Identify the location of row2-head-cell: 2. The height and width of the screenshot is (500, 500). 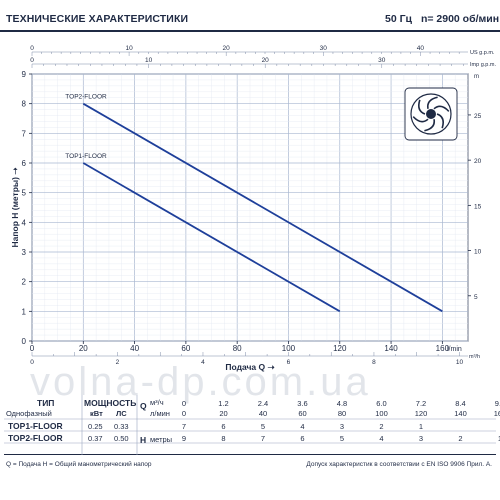
(460, 438).